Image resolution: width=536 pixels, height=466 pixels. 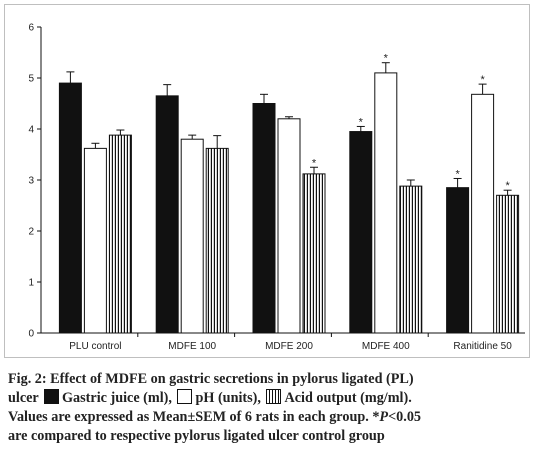 I want to click on legend-swatch-acid-output, so click(x=274, y=396).